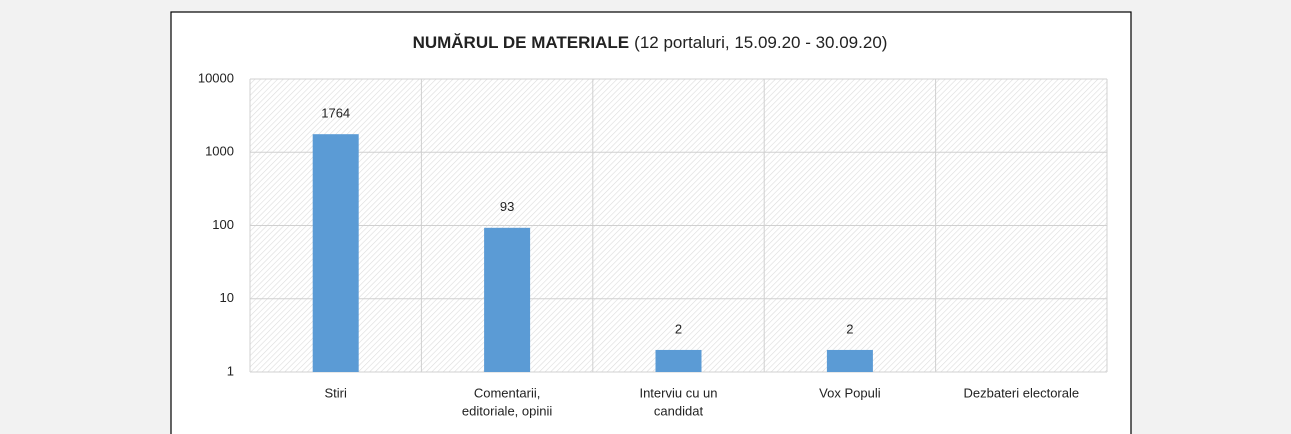 The height and width of the screenshot is (434, 1291). Describe the element at coordinates (216, 77) in the screenshot. I see `y-tick-label: 10000` at that location.